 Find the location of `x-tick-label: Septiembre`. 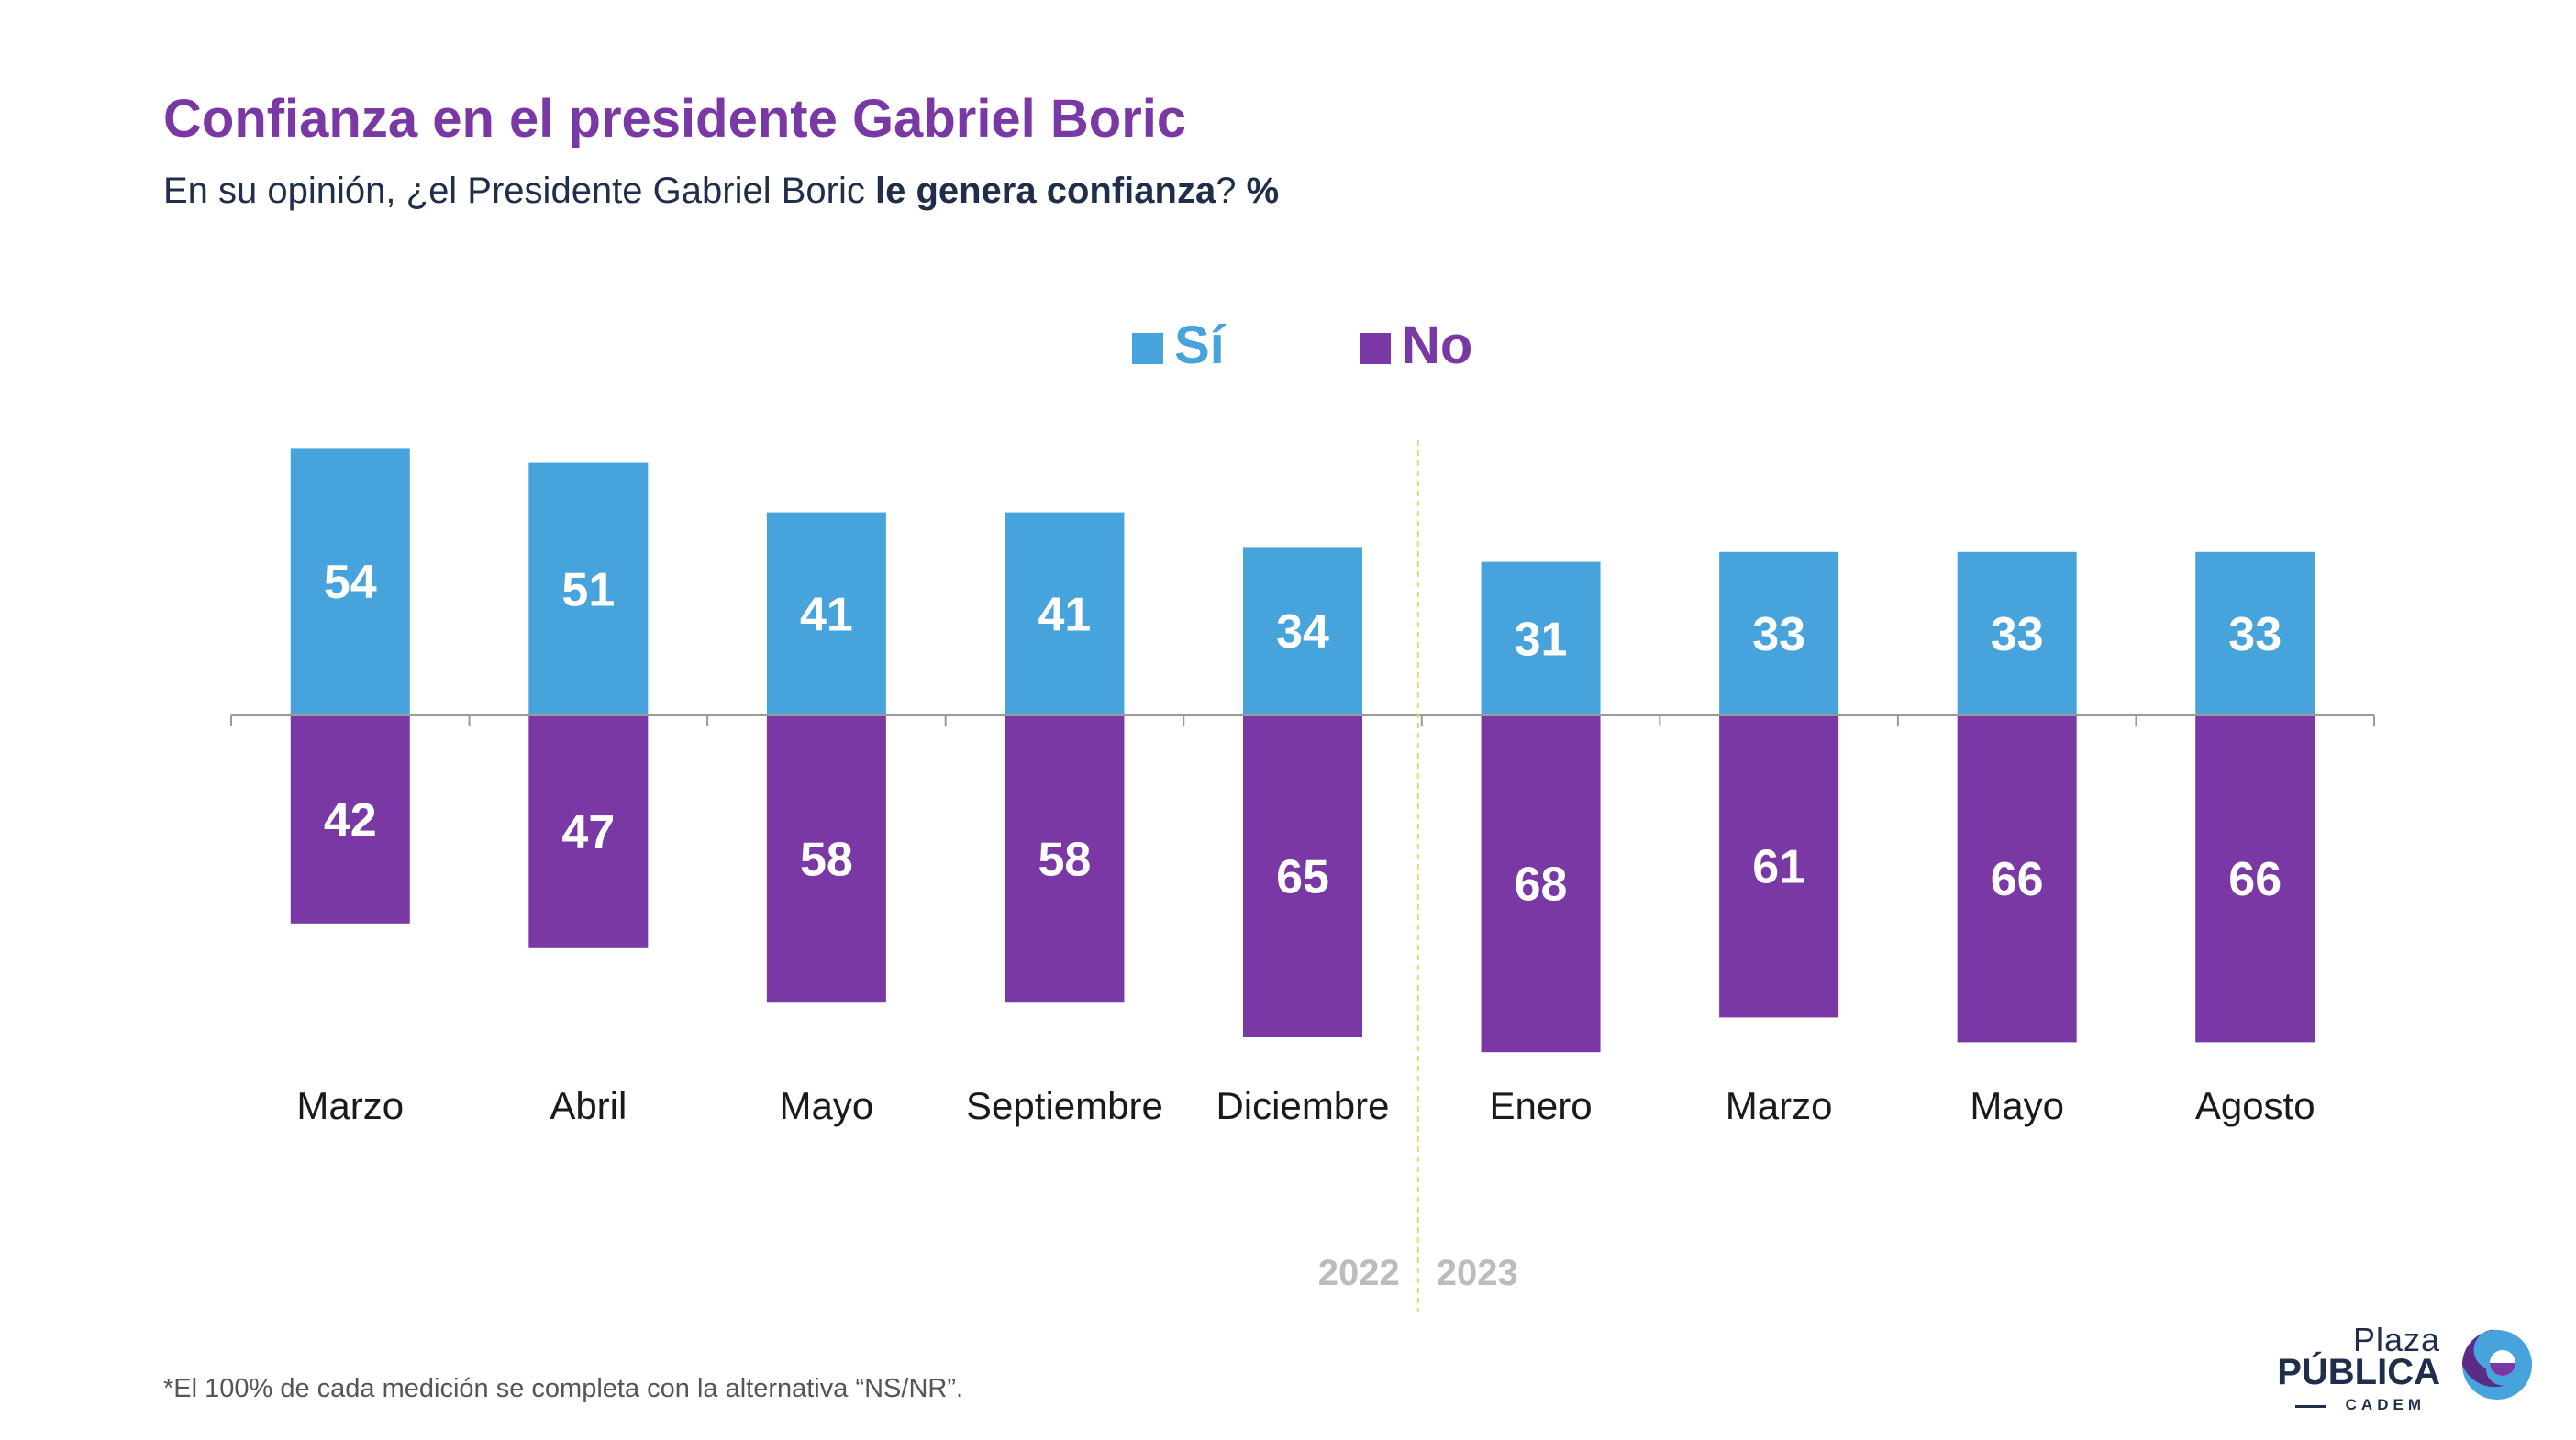

x-tick-label: Septiembre is located at coordinates (1064, 1105).